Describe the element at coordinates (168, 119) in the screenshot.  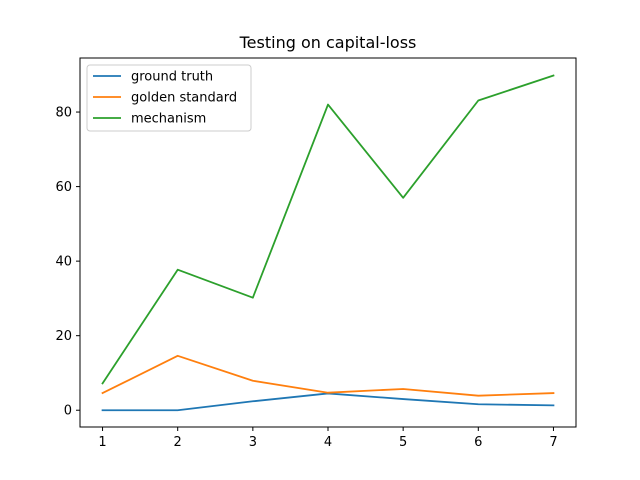
I see `legend-label: mechanism` at that location.